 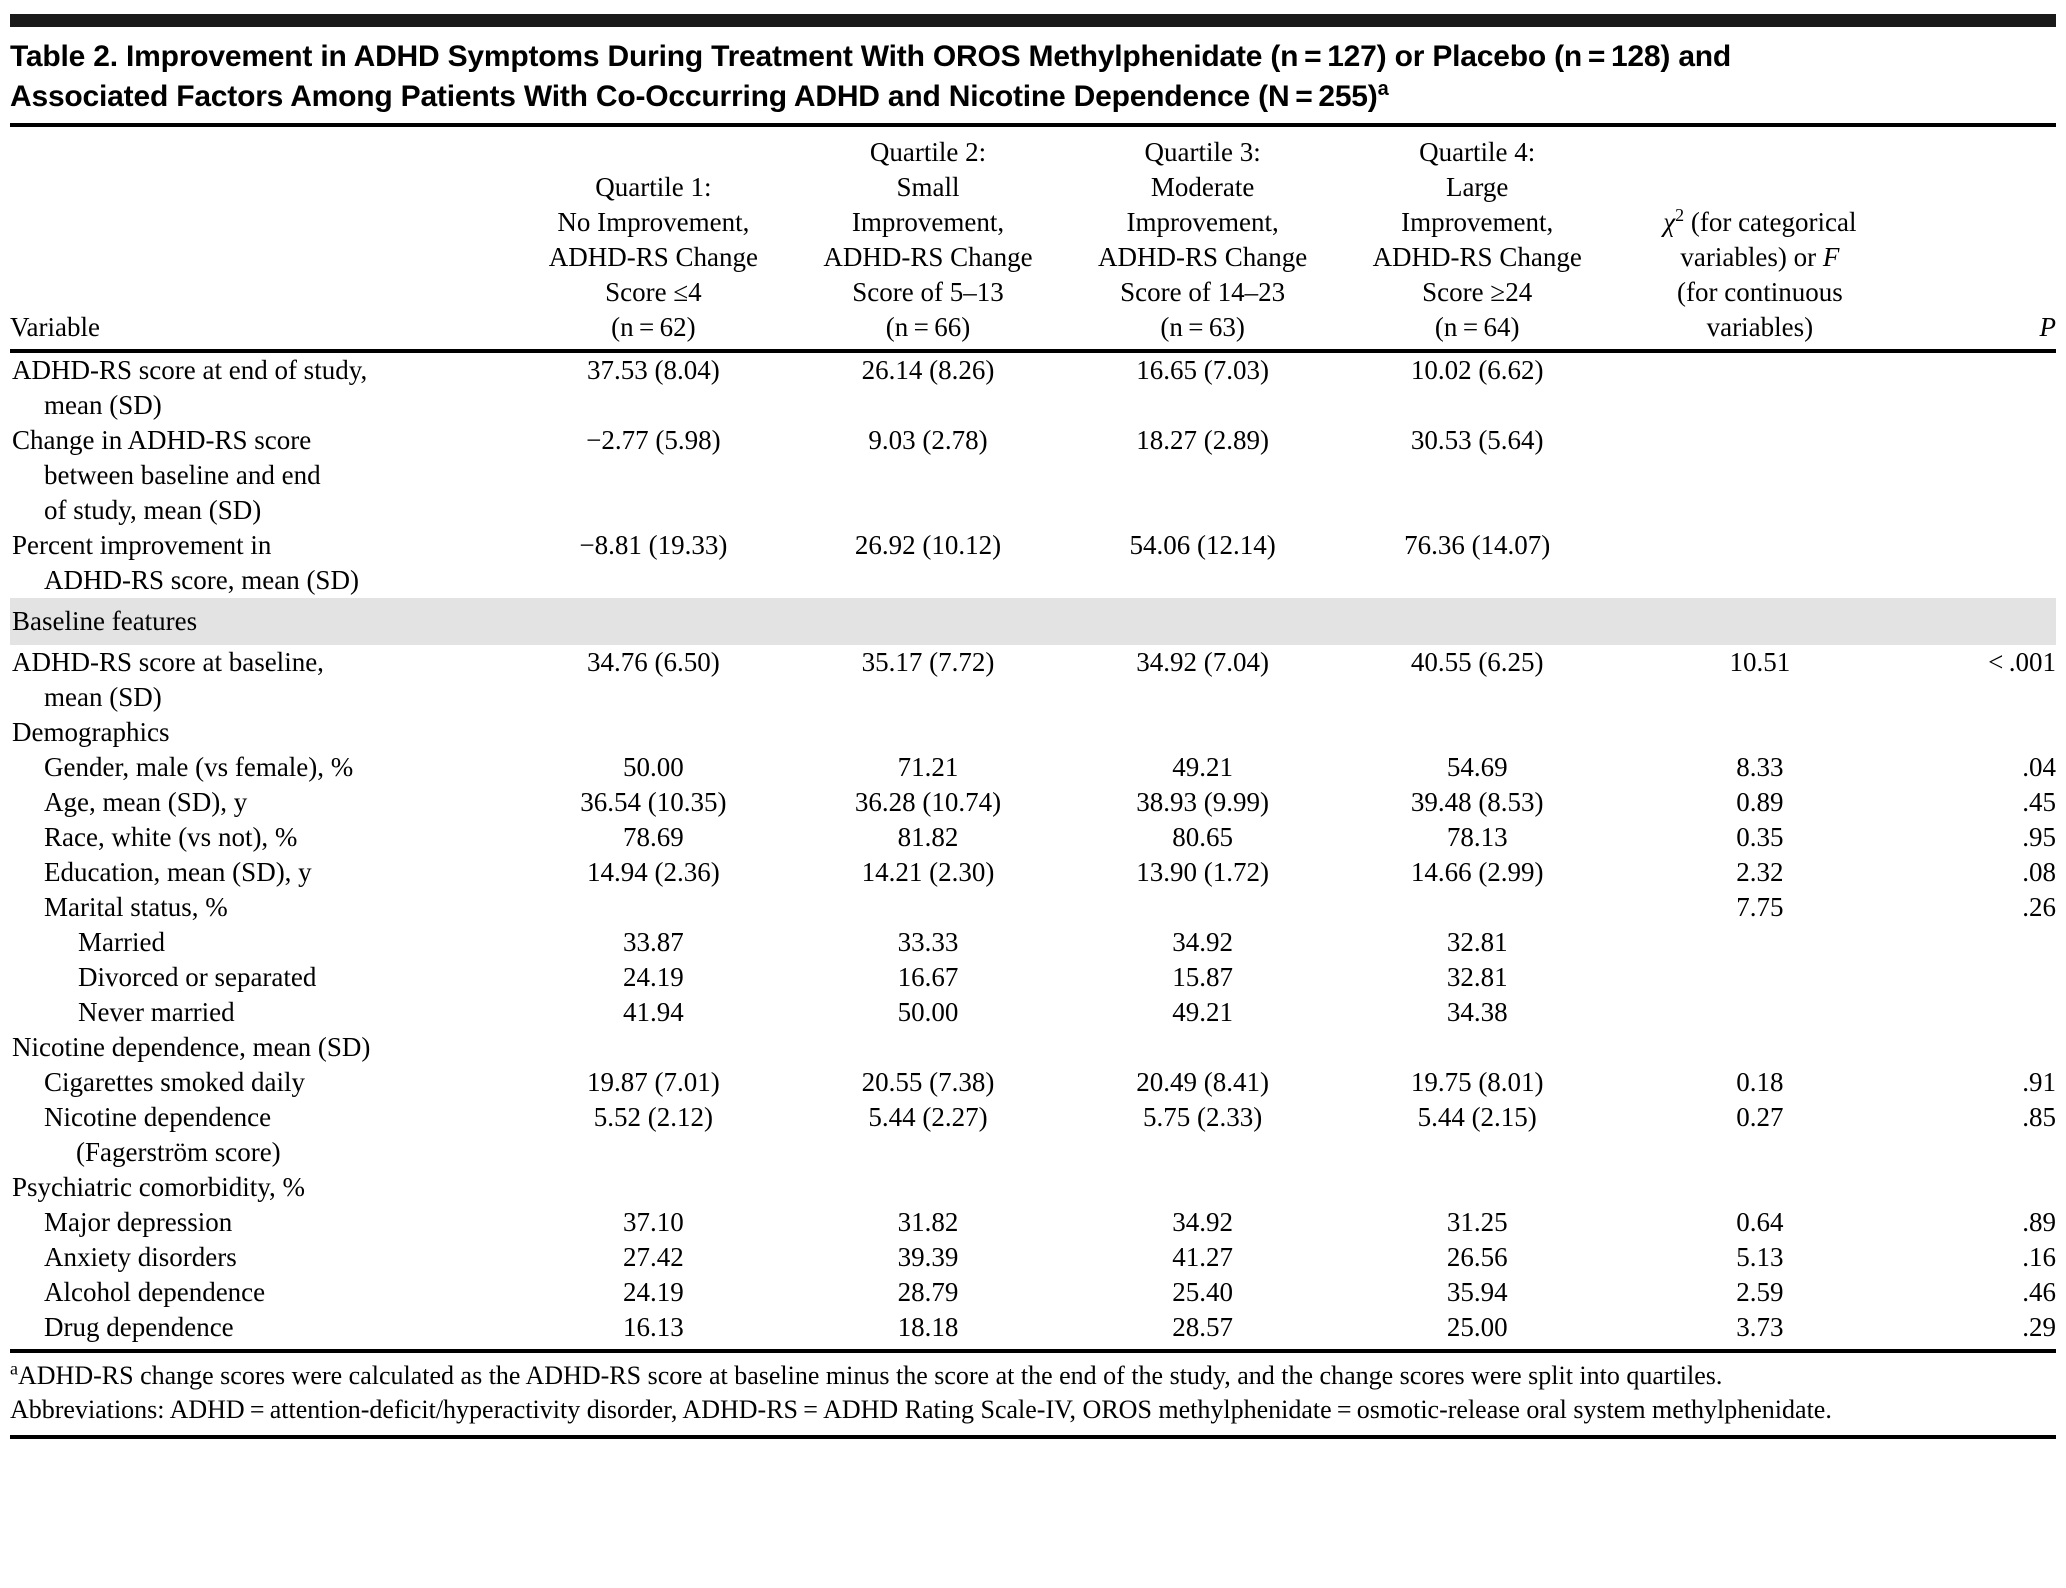 I want to click on cell-quartile-4: 39.48 (8.53), so click(x=1477, y=802).